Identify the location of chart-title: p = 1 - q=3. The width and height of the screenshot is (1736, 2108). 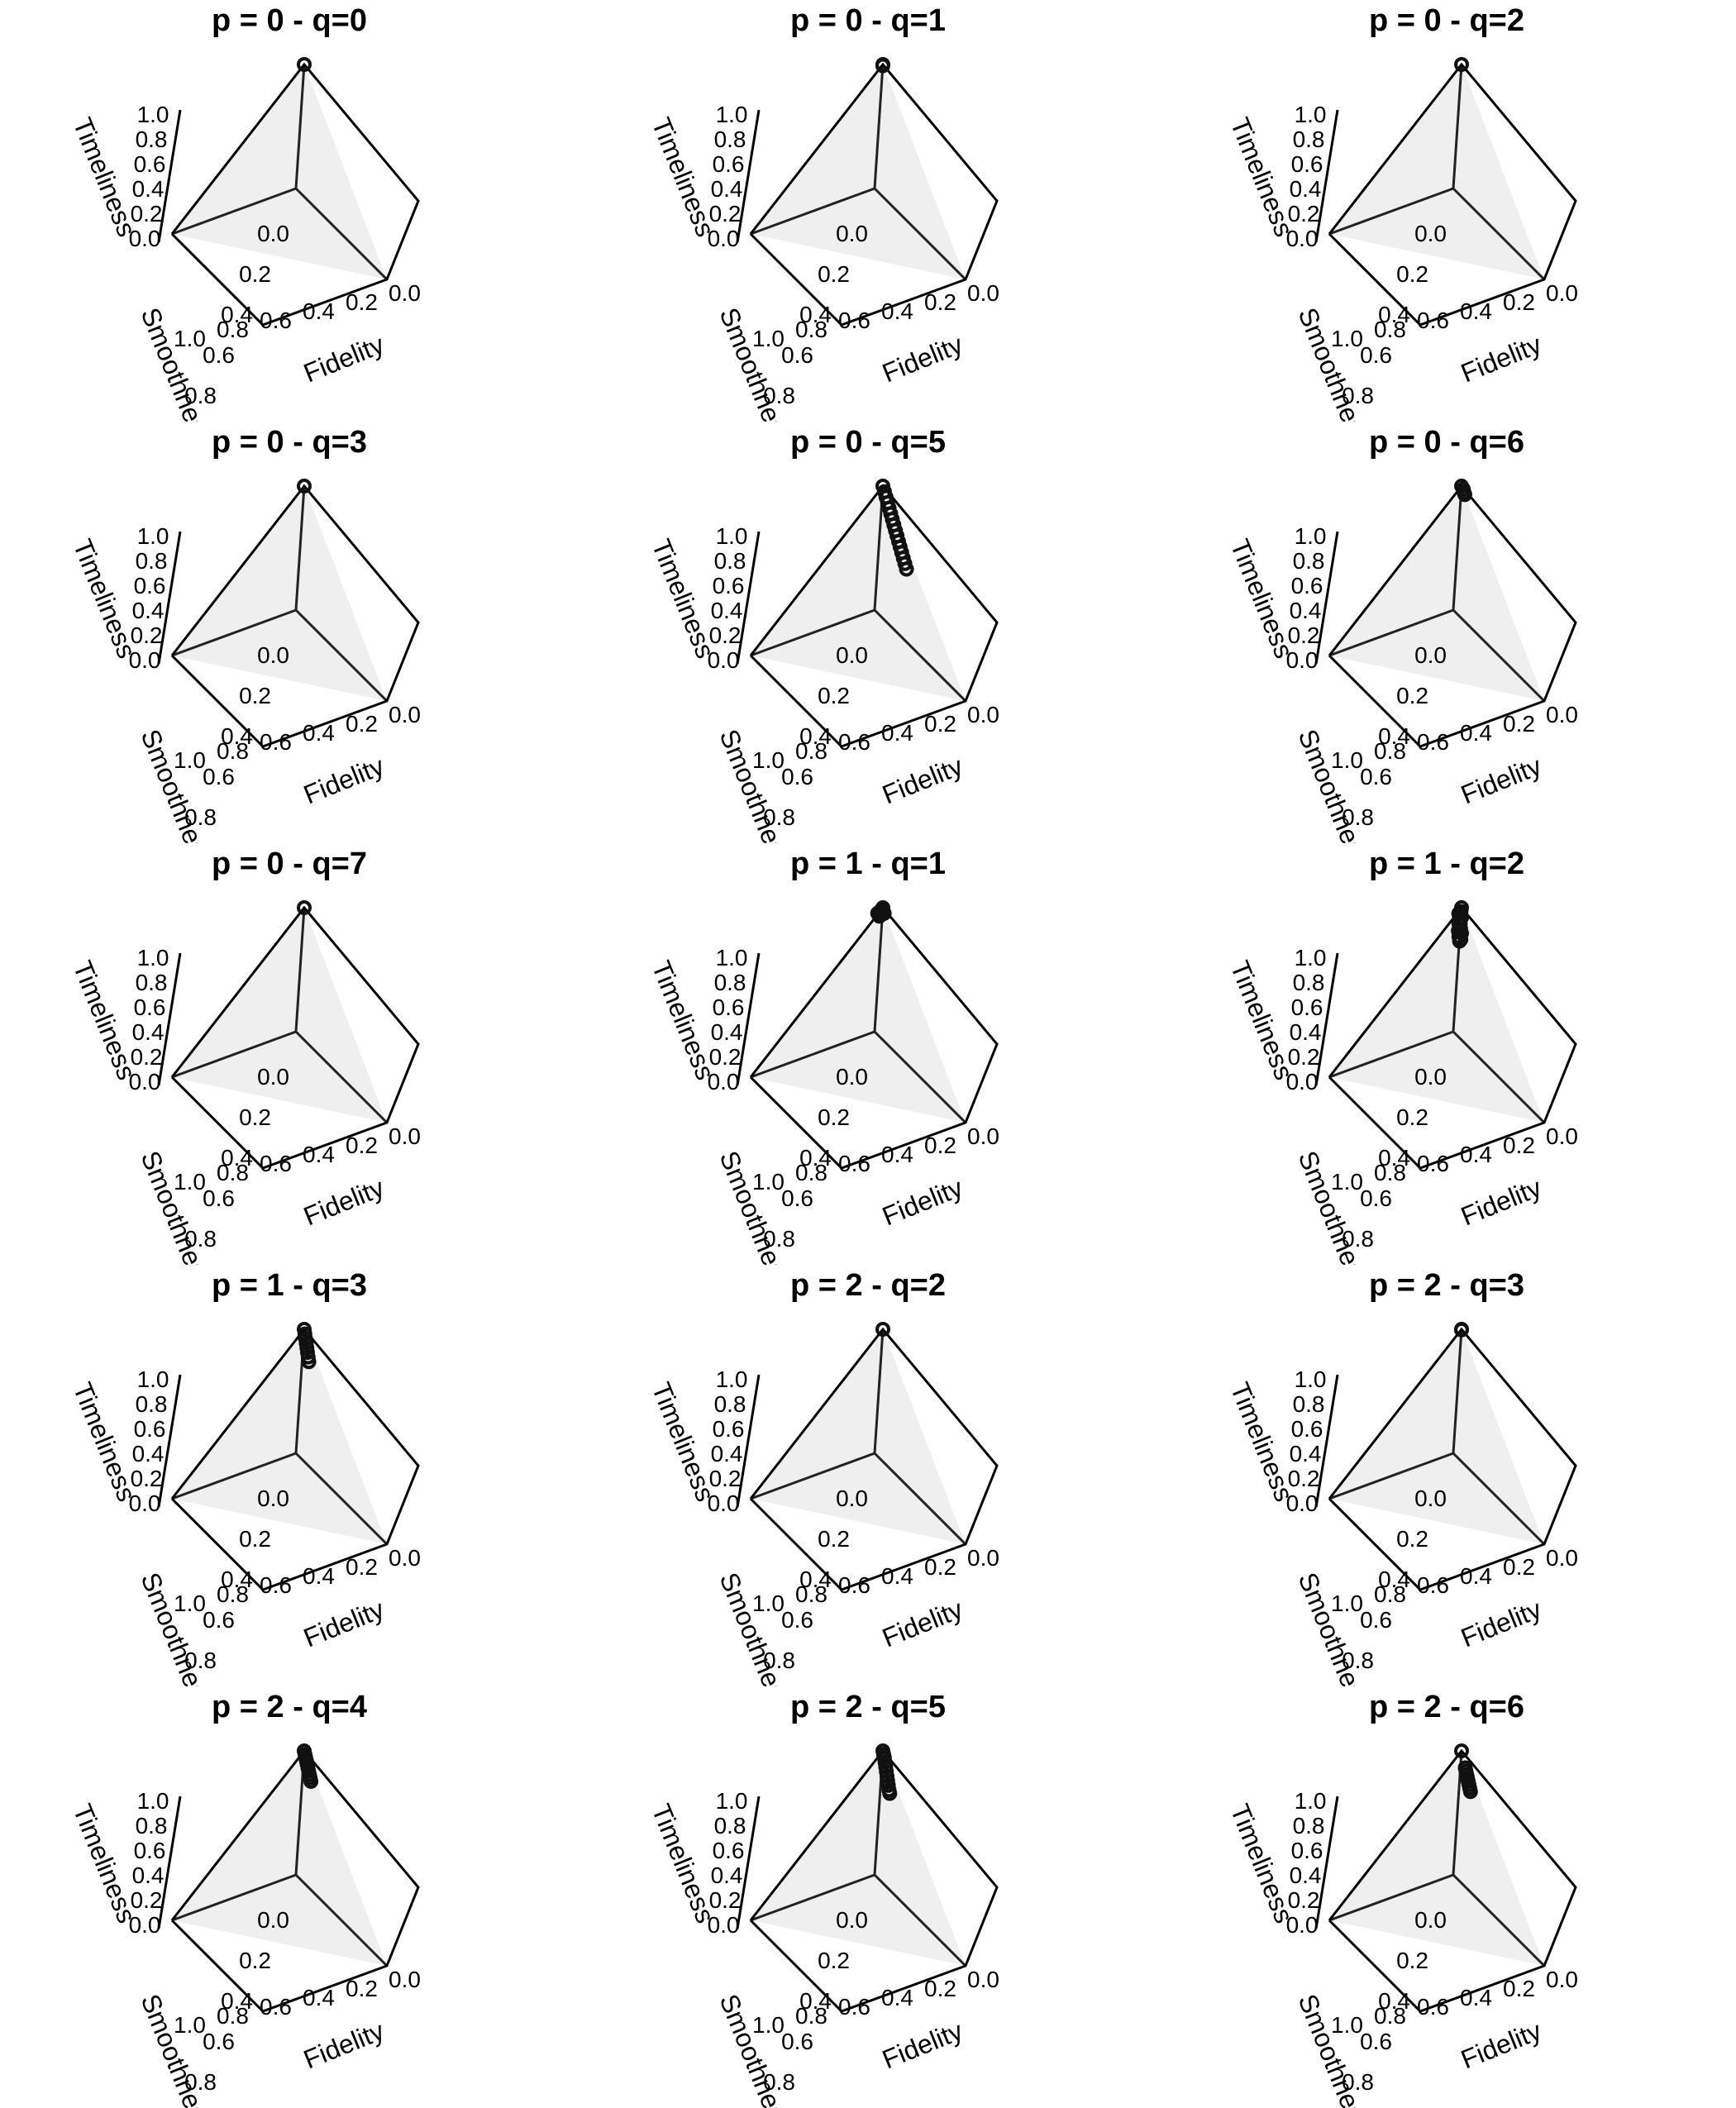
(289, 1285).